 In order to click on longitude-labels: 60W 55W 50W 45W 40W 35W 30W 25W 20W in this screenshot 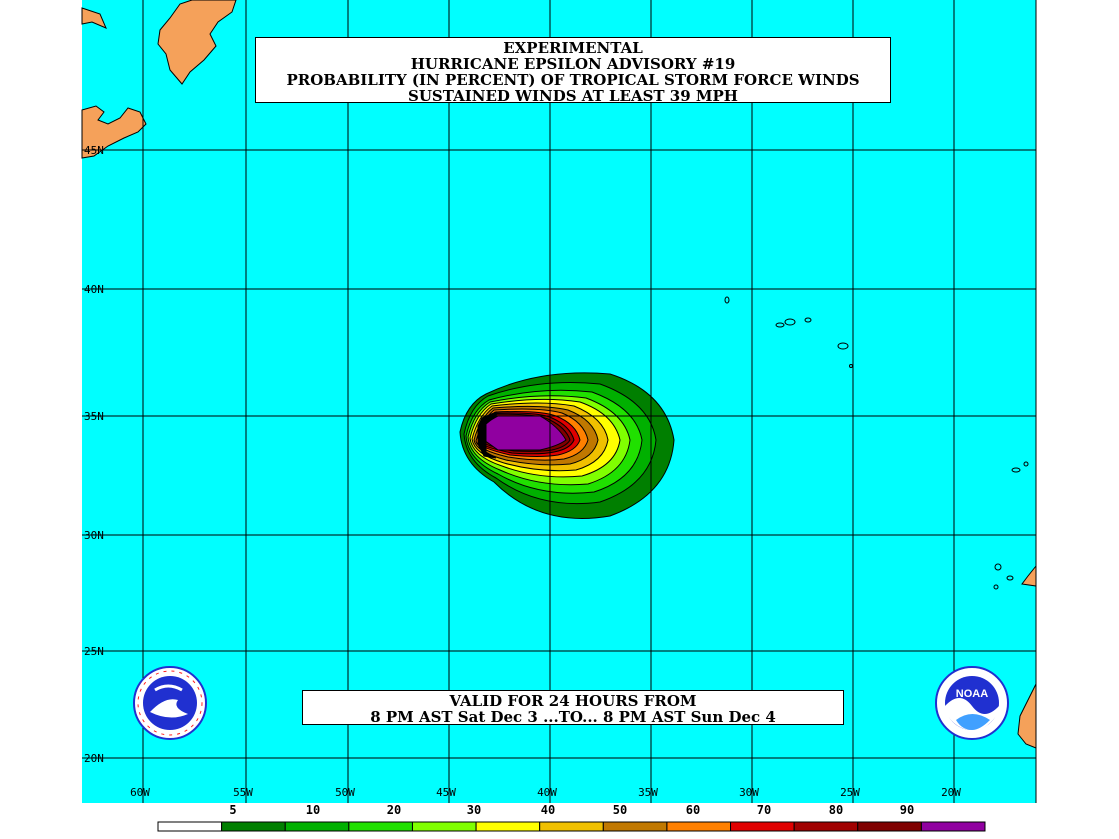, I will do `click(545, 792)`.